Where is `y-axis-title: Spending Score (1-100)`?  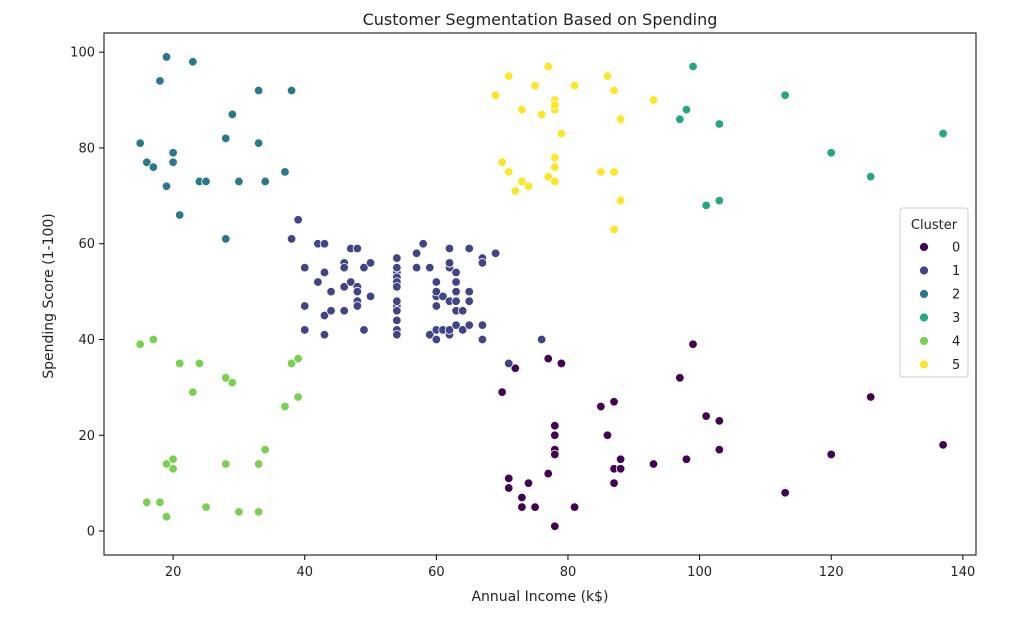
y-axis-title: Spending Score (1-100) is located at coordinates (49, 296).